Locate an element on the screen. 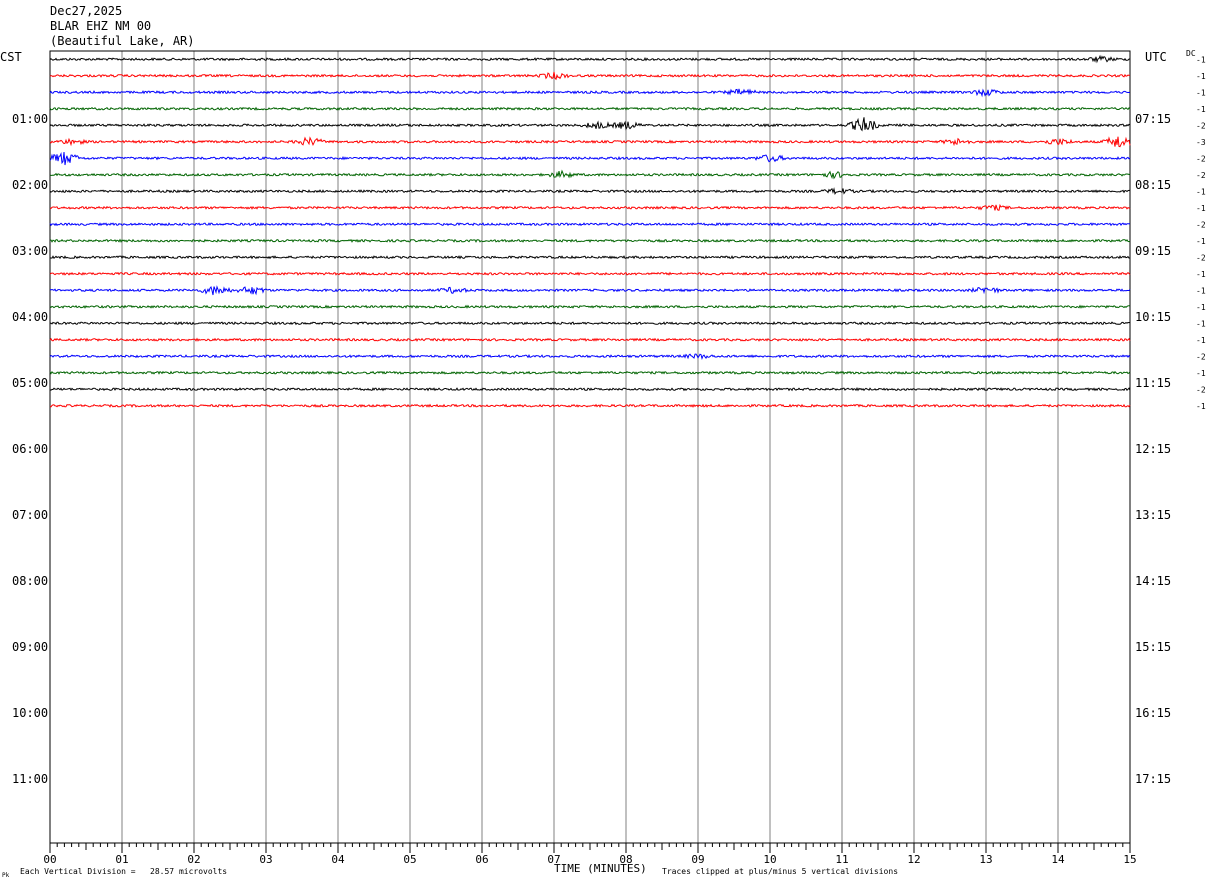  utc-hour-label: 15:15 is located at coordinates (1153, 647).